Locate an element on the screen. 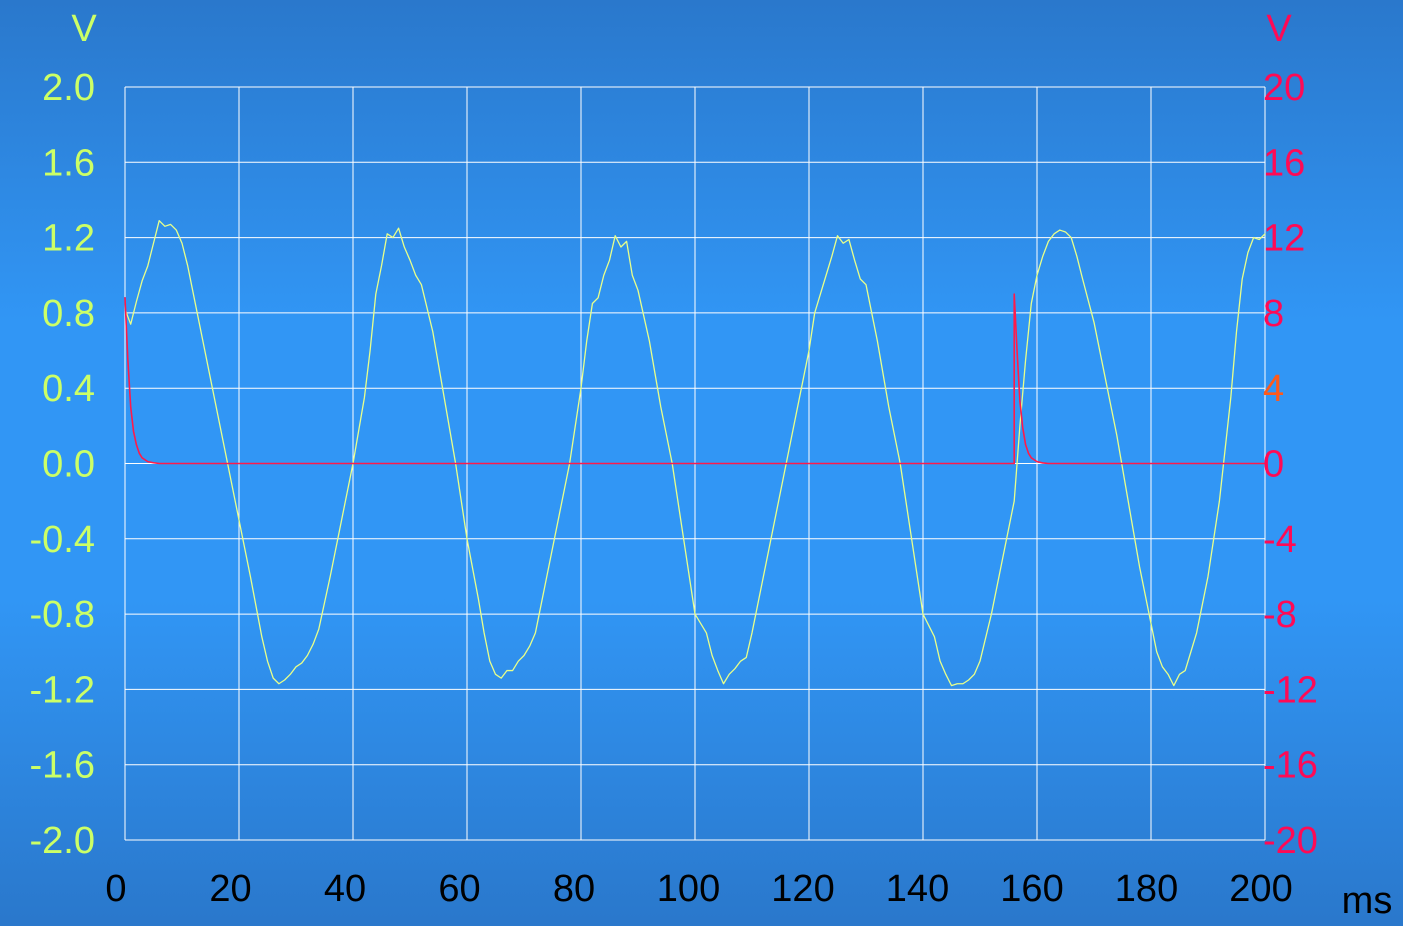  right-axis-tick-label: 12 is located at coordinates (1284, 239).